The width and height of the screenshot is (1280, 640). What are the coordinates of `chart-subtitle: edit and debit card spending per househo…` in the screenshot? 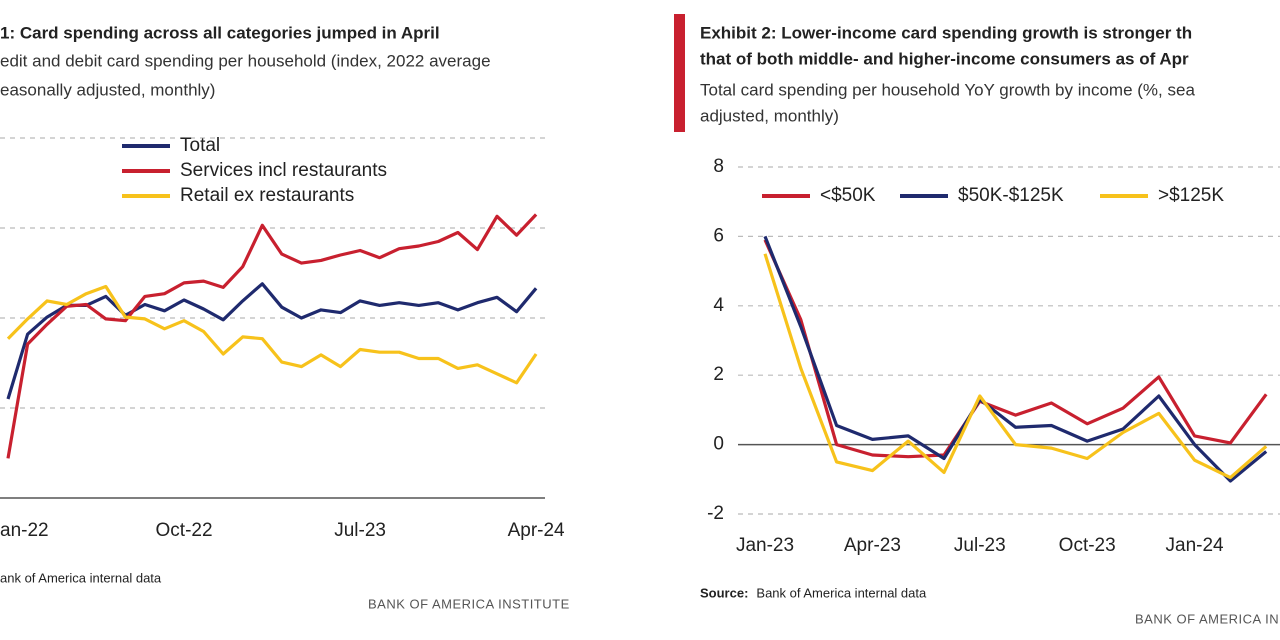 It's located at (245, 60).